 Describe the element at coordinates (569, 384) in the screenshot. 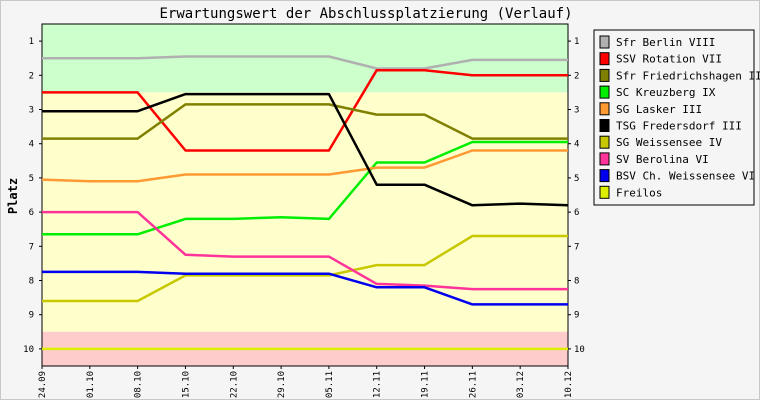

I see `x-tick-label-11: 10.12` at that location.